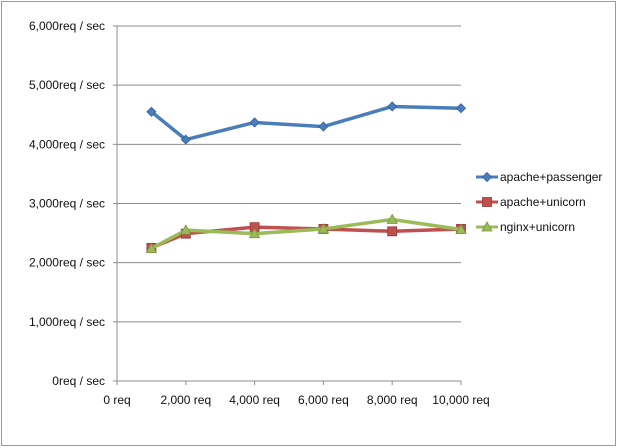  Describe the element at coordinates (116, 400) in the screenshot. I see `x-tick-label: 0 req` at that location.